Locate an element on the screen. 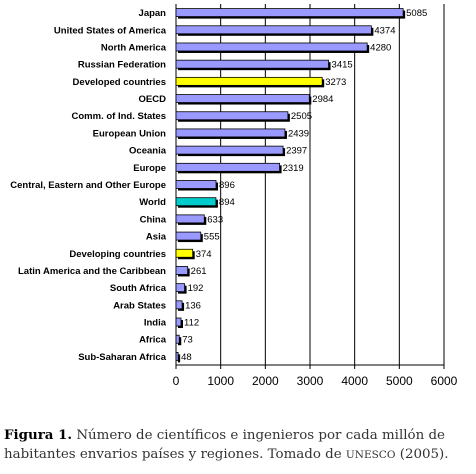  category-label: European Union is located at coordinates (130, 133).